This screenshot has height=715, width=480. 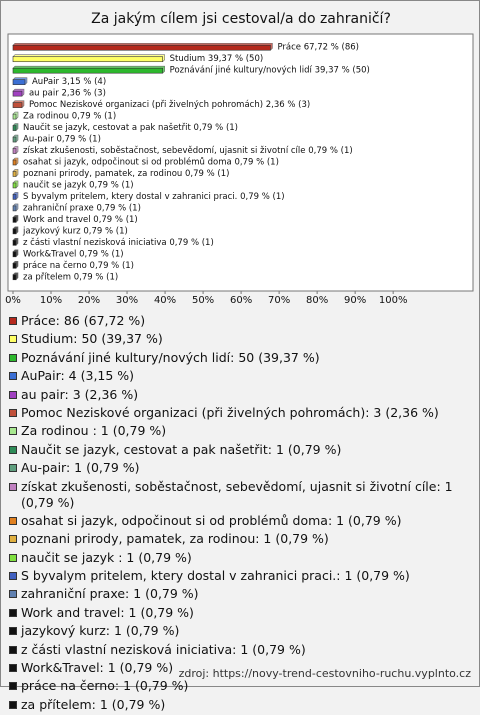 What do you see at coordinates (279, 300) in the screenshot?
I see `x-tick-label: 70%` at bounding box center [279, 300].